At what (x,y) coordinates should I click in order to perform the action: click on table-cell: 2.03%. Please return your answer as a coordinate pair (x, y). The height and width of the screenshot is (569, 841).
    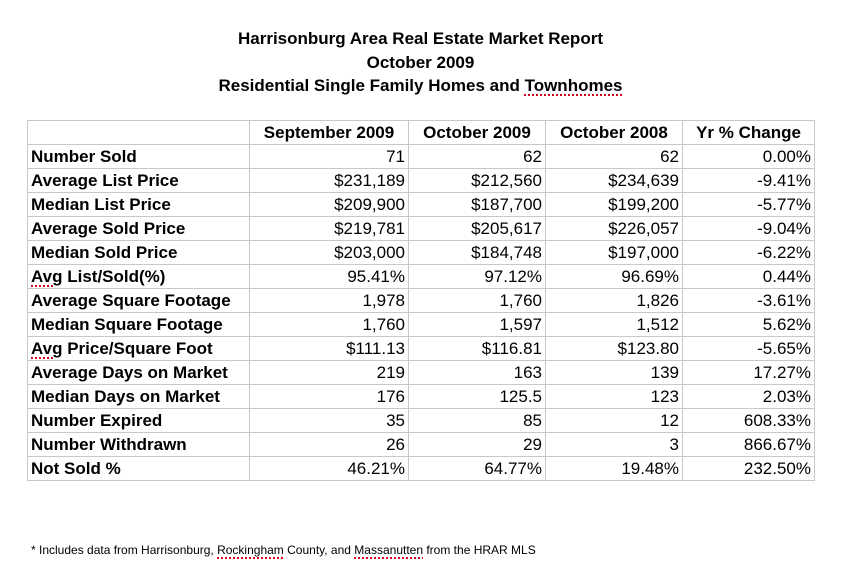
    Looking at the image, I should click on (748, 396).